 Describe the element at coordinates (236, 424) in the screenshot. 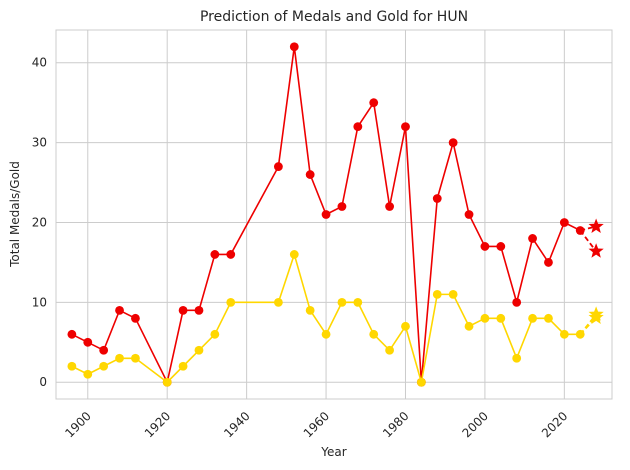

I see `x-tick-label: 1940` at that location.